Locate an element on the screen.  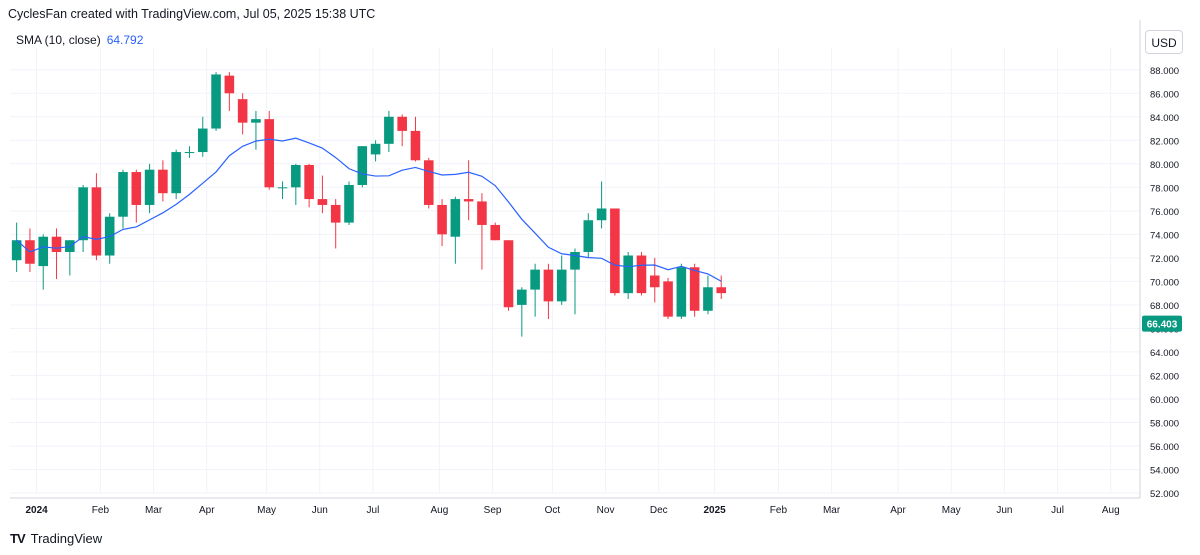
tradingview-logo-icon: TV is located at coordinates (18, 538).